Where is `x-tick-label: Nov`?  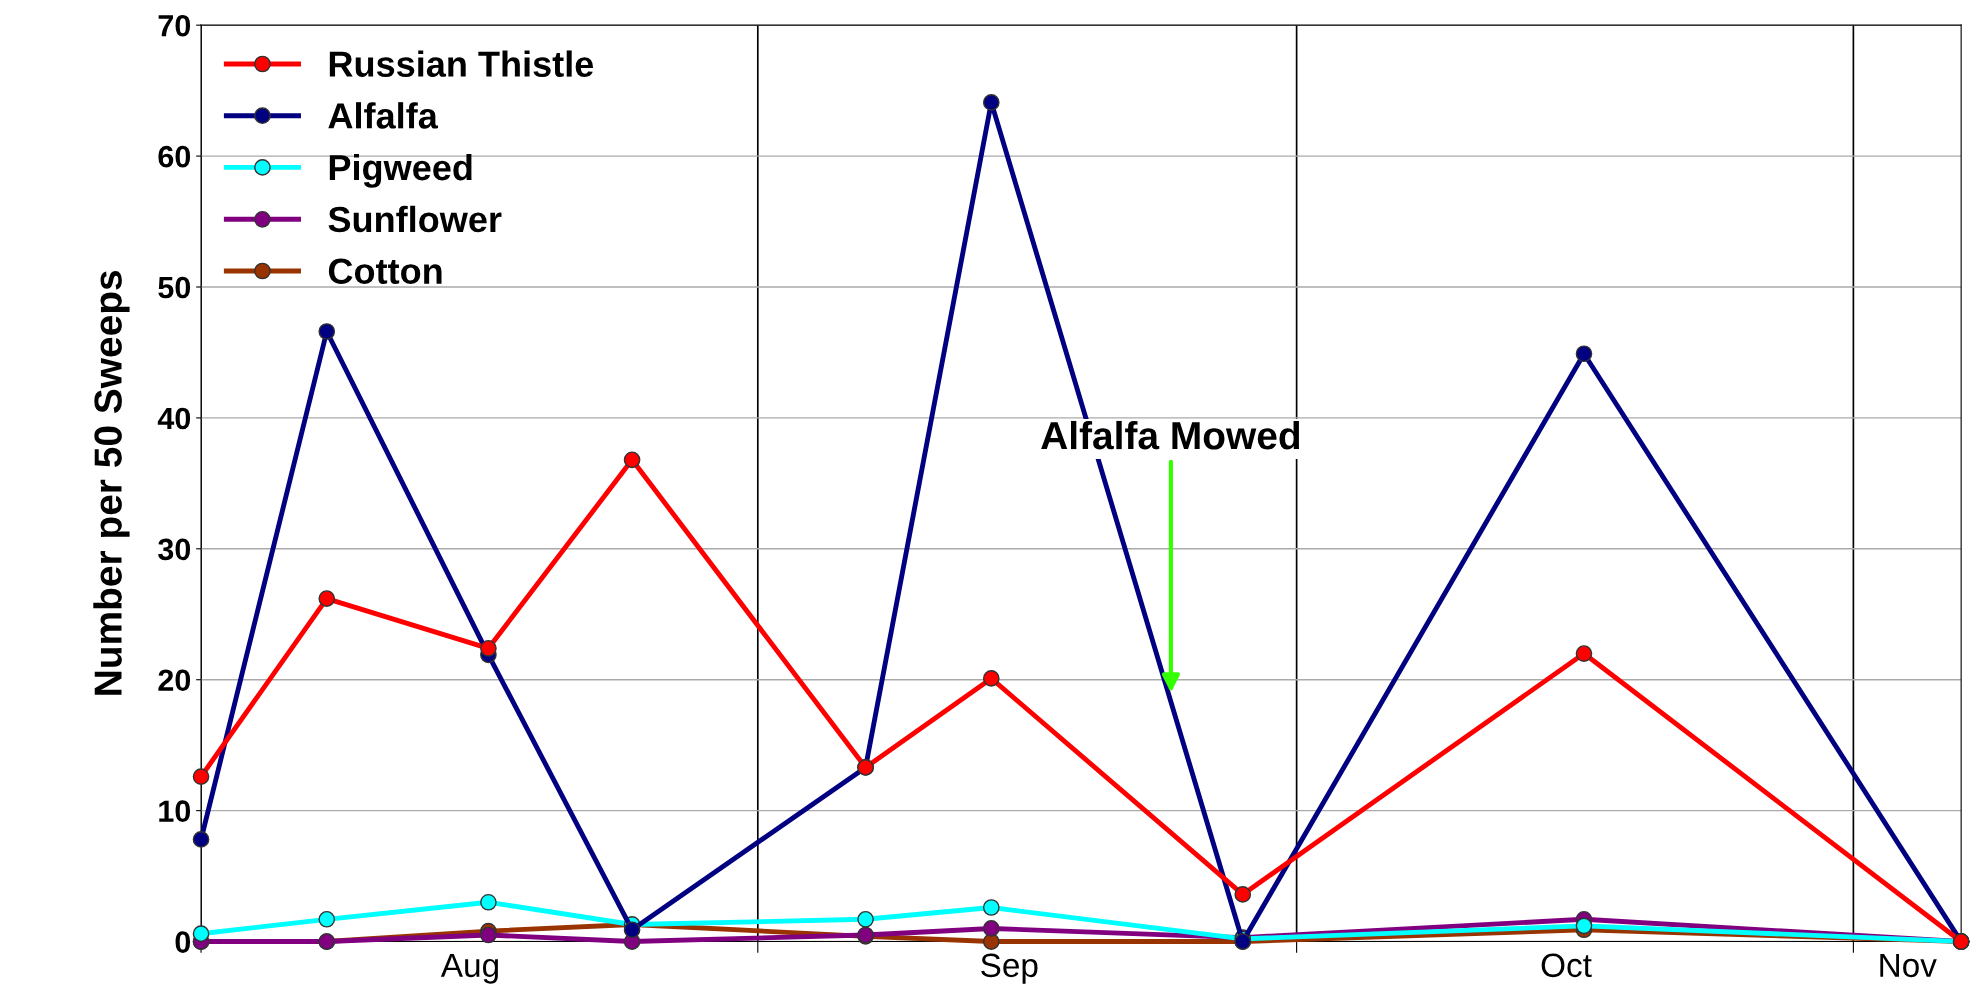
x-tick-label: Nov is located at coordinates (1908, 965).